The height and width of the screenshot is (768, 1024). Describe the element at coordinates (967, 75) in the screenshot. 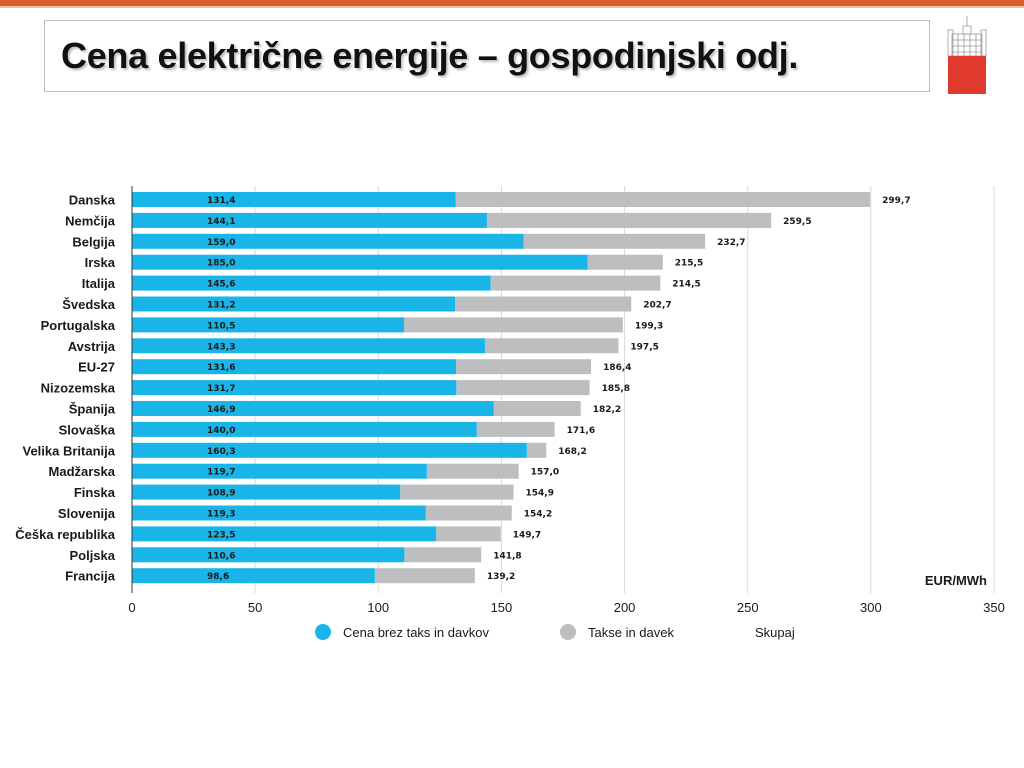

I see `logo-red-field` at that location.